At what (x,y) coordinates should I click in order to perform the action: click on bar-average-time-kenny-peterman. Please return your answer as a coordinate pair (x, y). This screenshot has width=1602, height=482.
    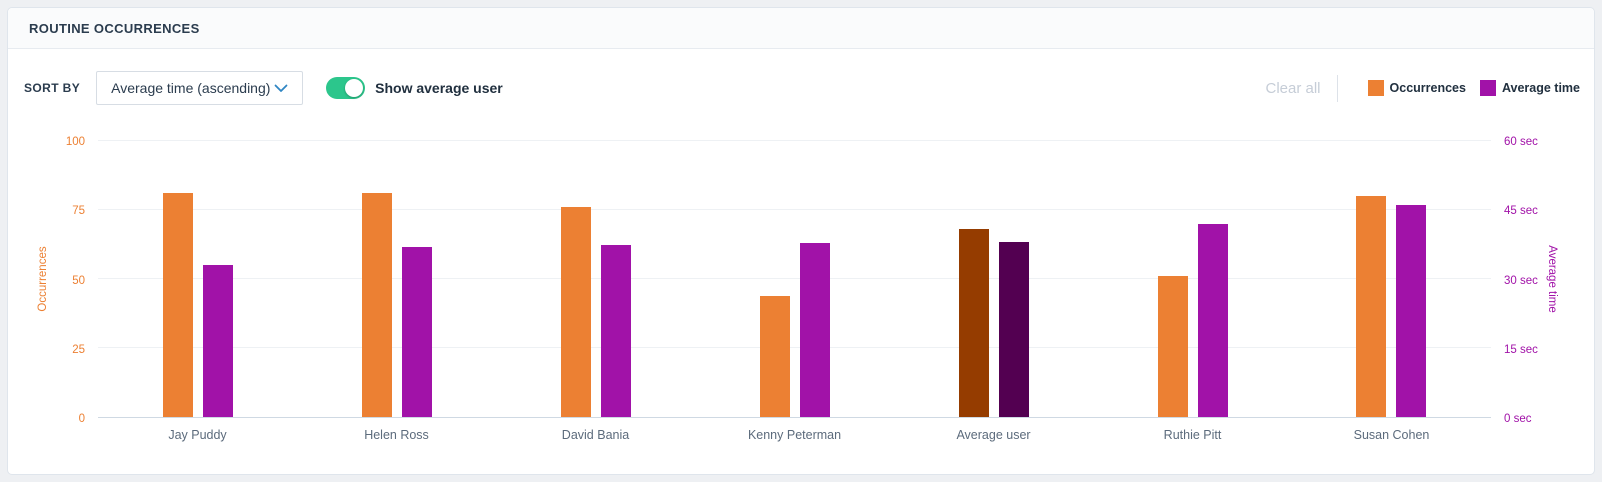
    Looking at the image, I should click on (814, 330).